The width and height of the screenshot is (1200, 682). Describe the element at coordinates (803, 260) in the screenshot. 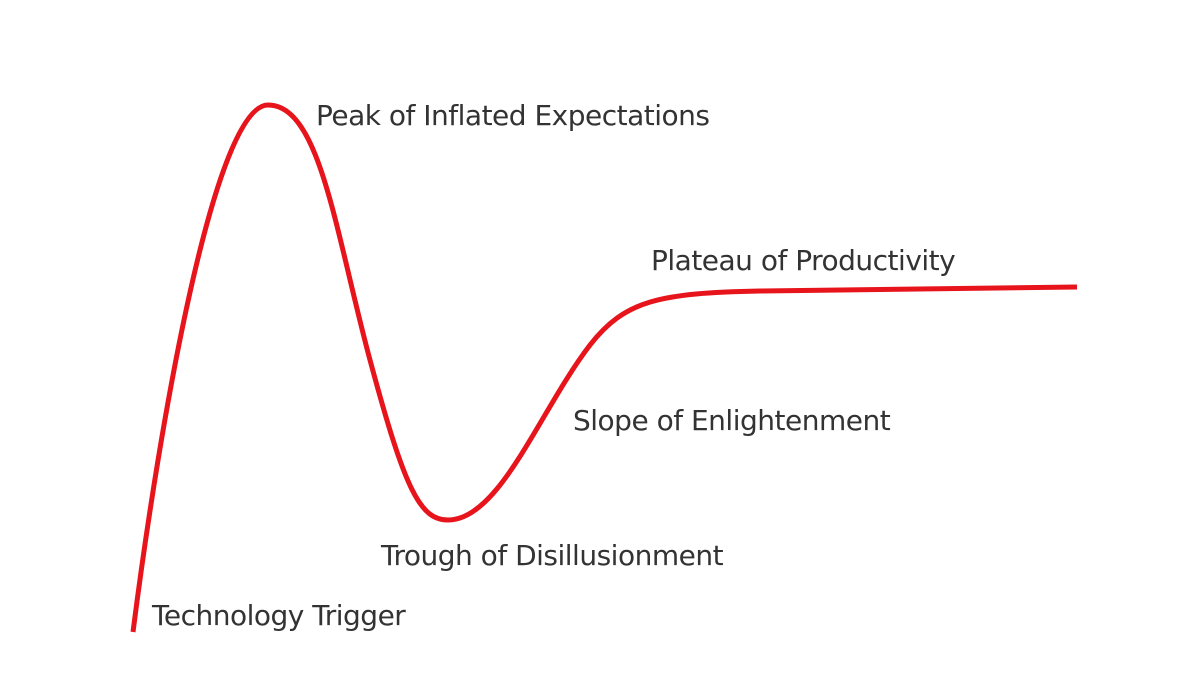

I see `phase-label: Plateau of Productivity` at that location.